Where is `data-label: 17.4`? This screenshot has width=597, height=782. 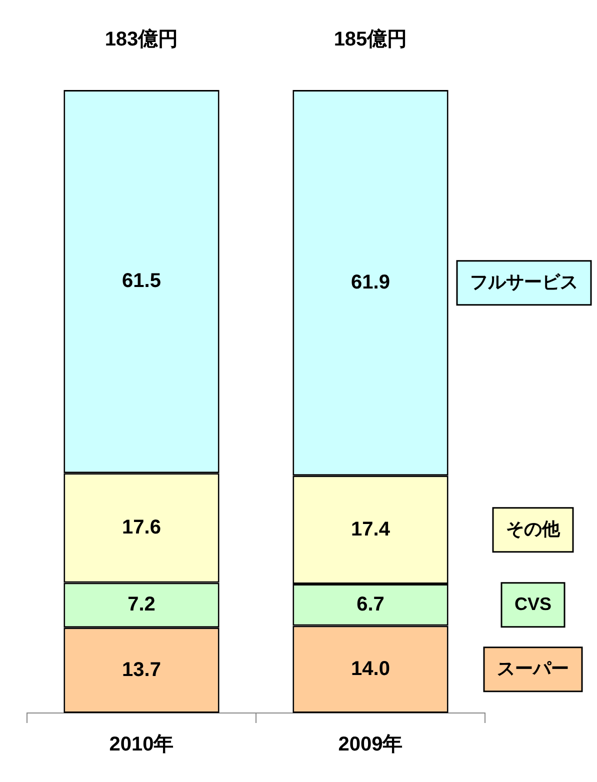
data-label: 17.4 is located at coordinates (371, 529).